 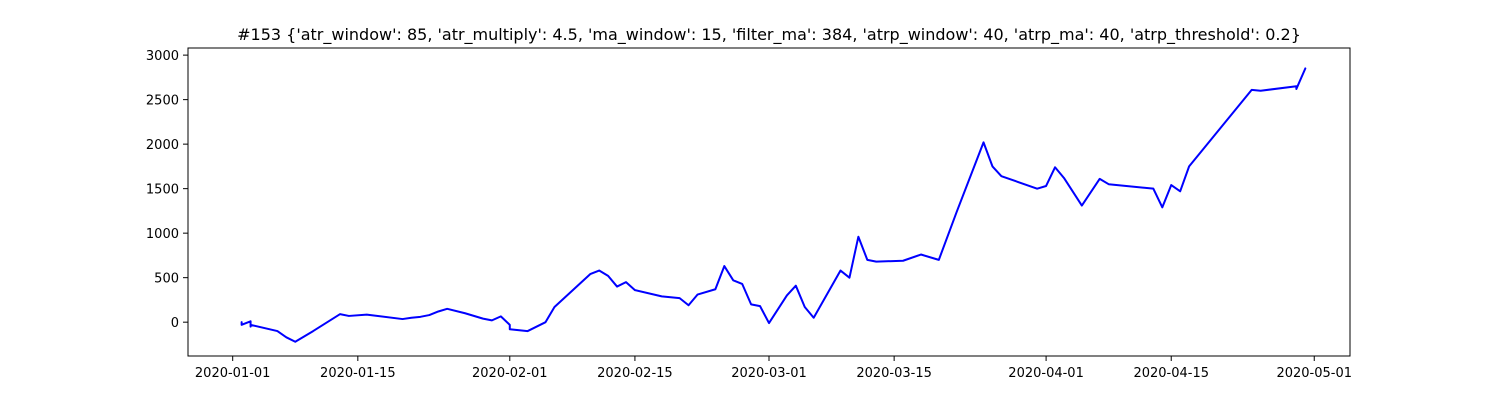 I want to click on y-tick-label: 1500, so click(x=162, y=190).